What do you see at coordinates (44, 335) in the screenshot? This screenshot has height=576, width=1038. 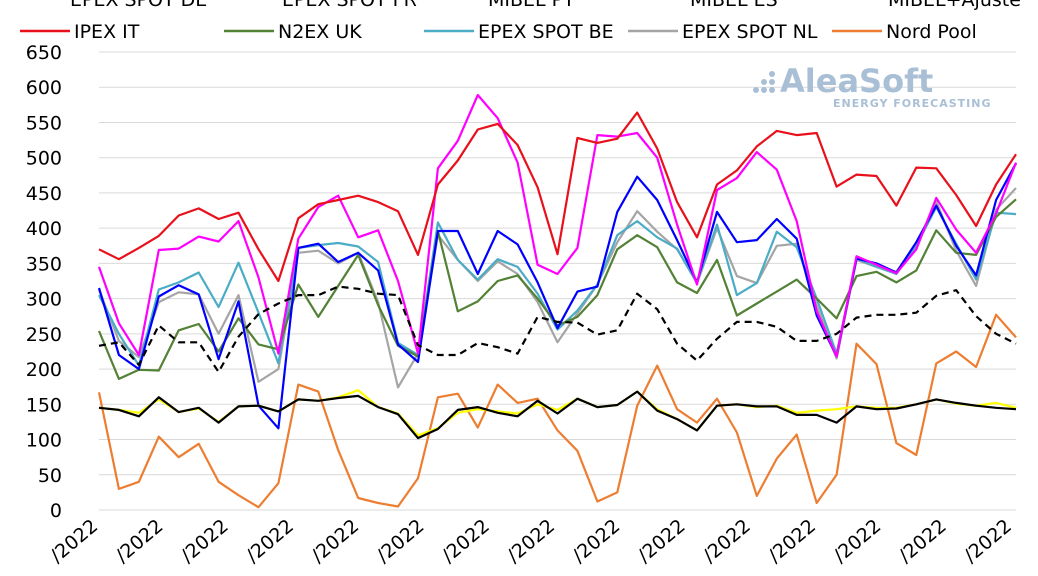 I see `y-tick-label: 250` at bounding box center [44, 335].